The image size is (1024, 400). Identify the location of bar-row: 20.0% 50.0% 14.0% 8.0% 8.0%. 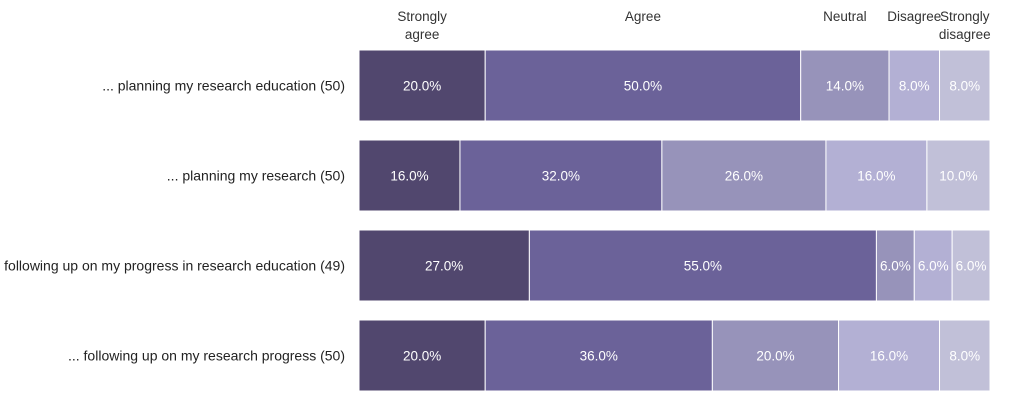
(674, 85).